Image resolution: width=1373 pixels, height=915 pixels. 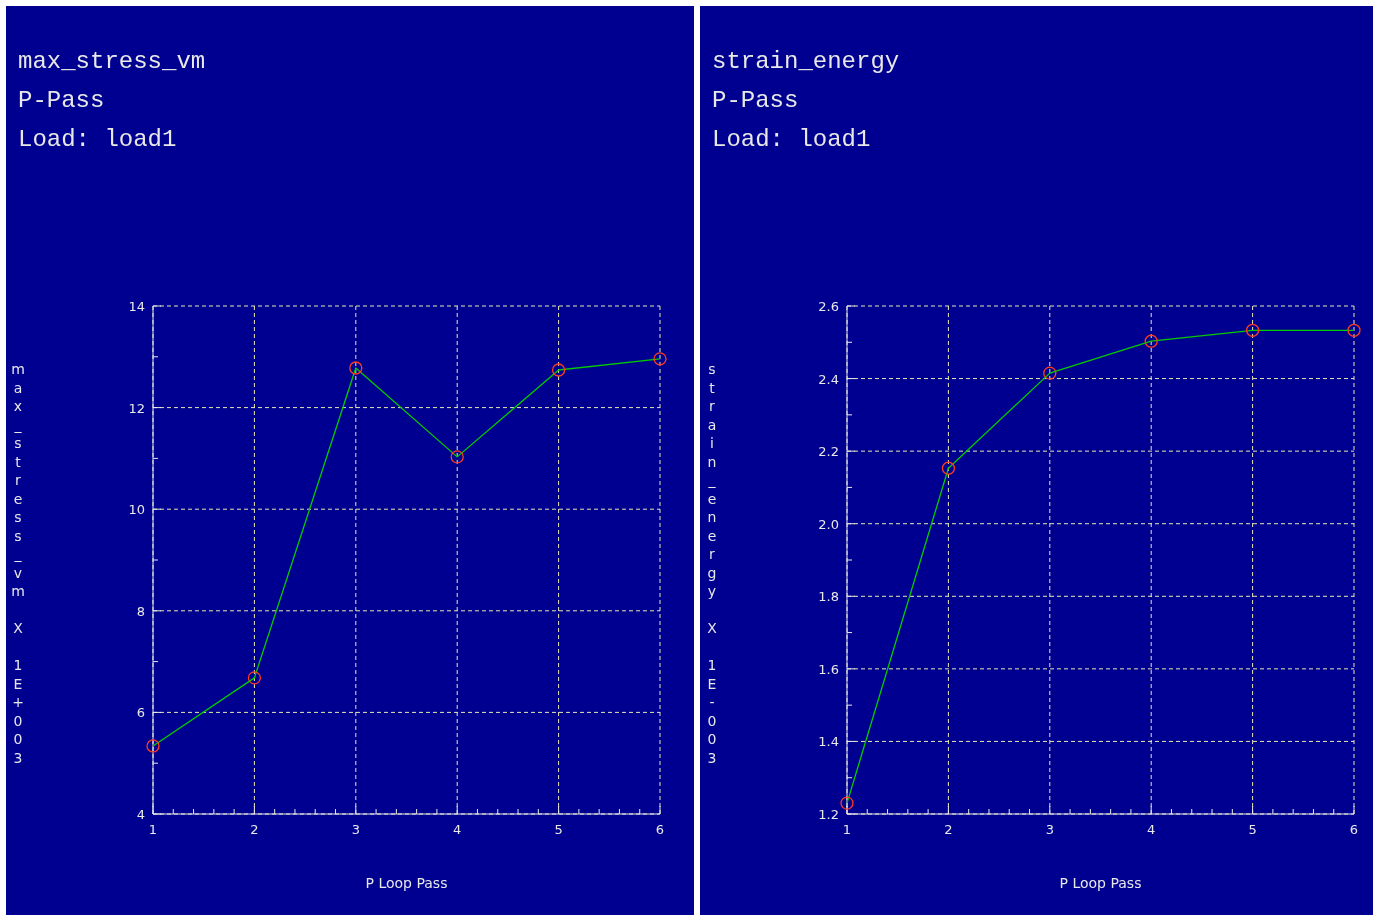 What do you see at coordinates (828, 814) in the screenshot?
I see `y-tick-label: 1.2` at bounding box center [828, 814].